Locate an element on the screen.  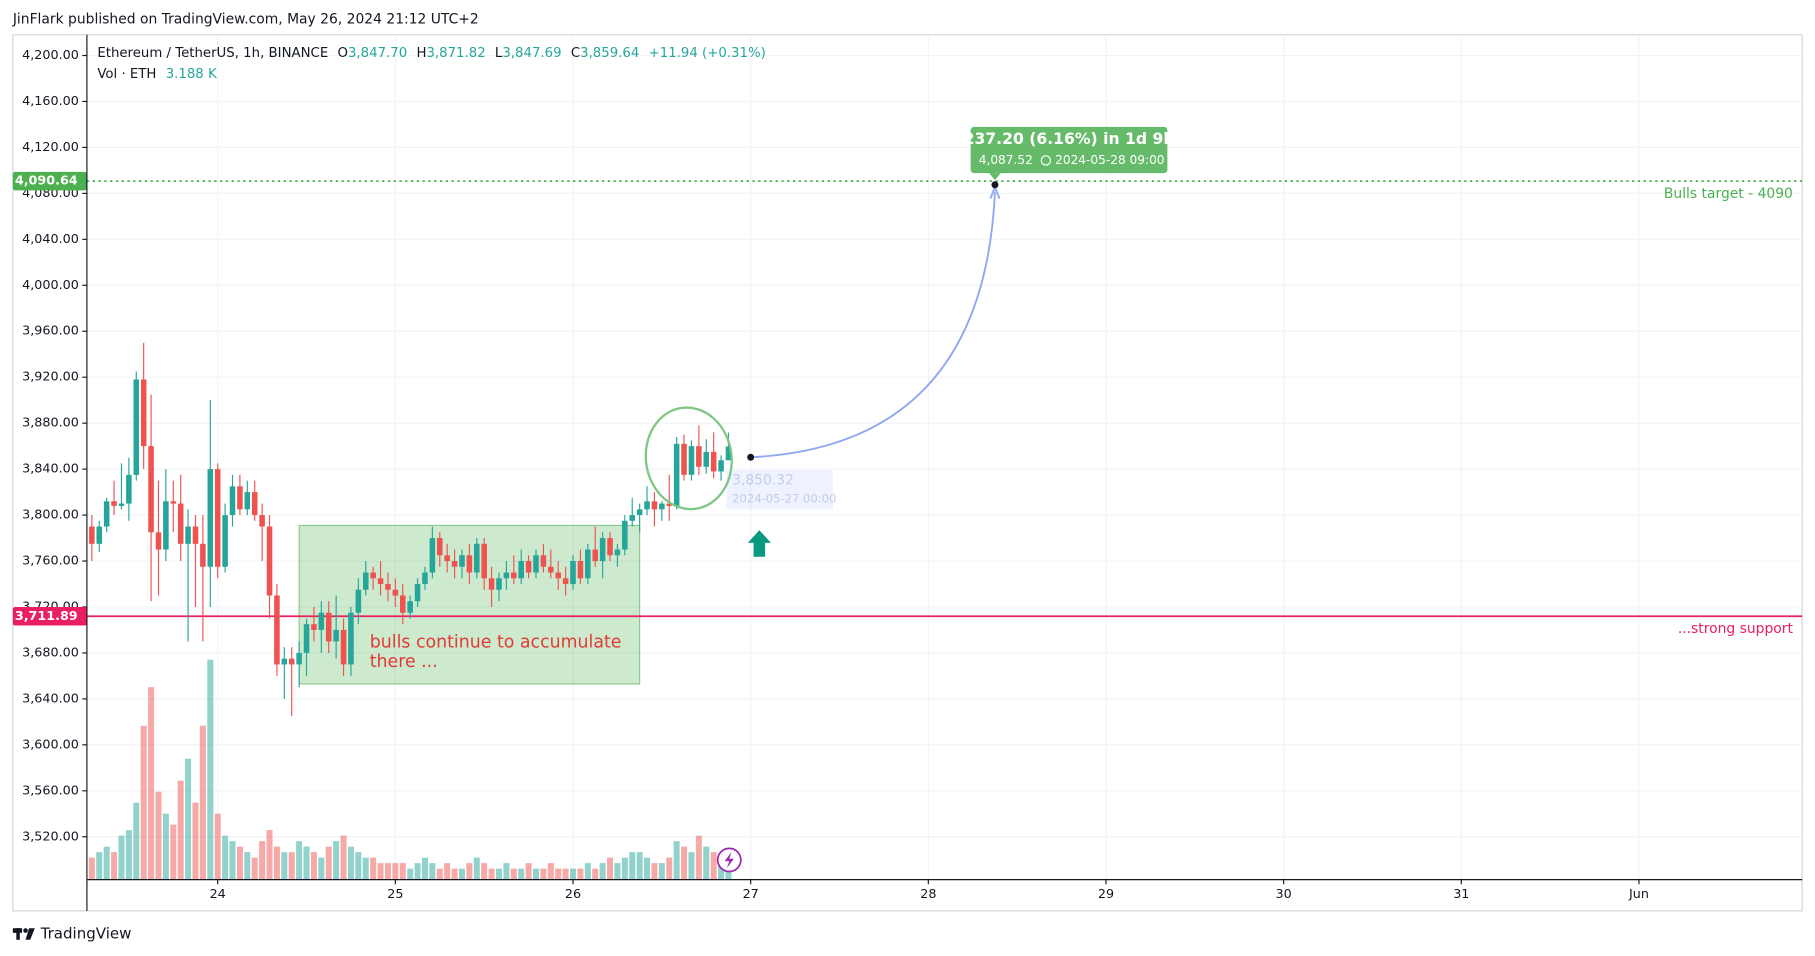
volume-value: 3.188 K is located at coordinates (191, 74).